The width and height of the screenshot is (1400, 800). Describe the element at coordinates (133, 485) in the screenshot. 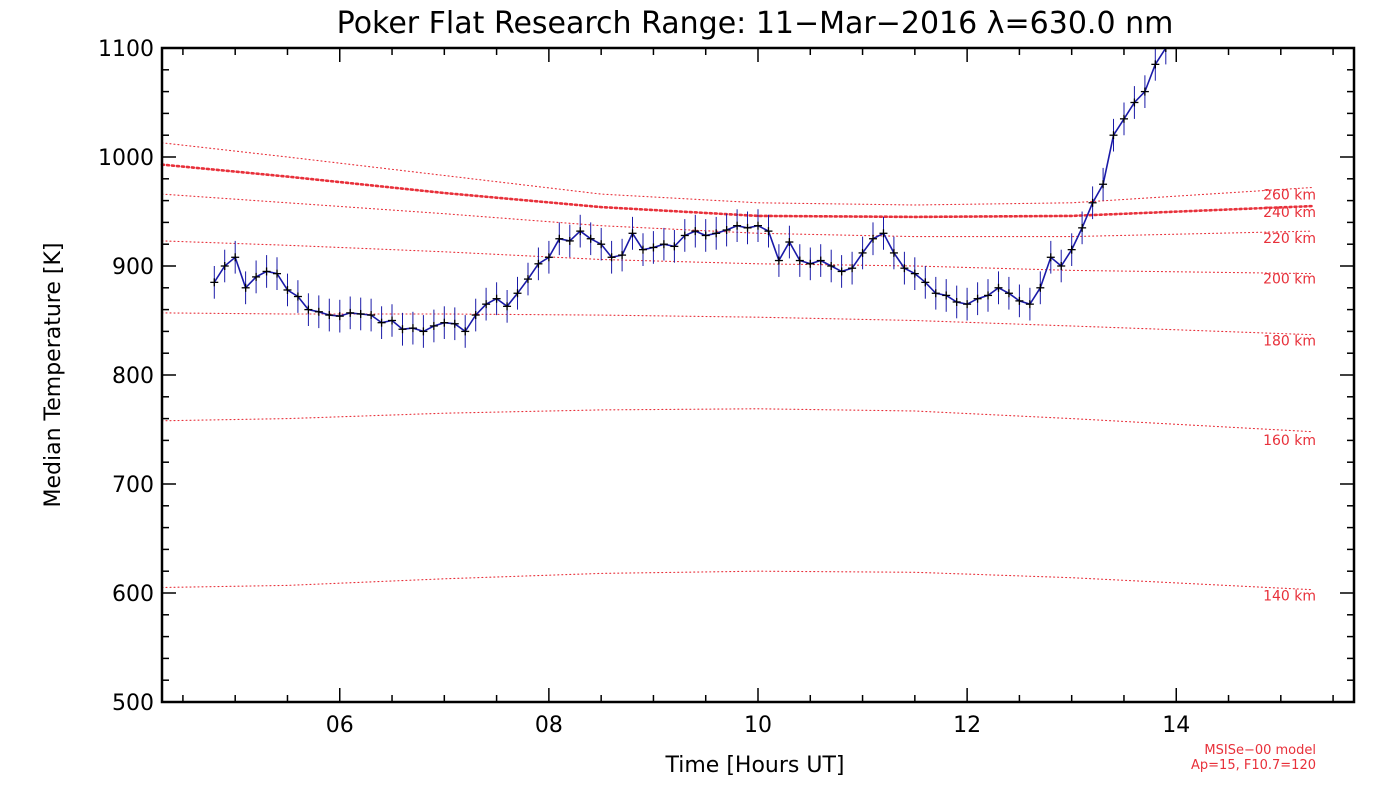

I see `y-tick-label: 700` at that location.